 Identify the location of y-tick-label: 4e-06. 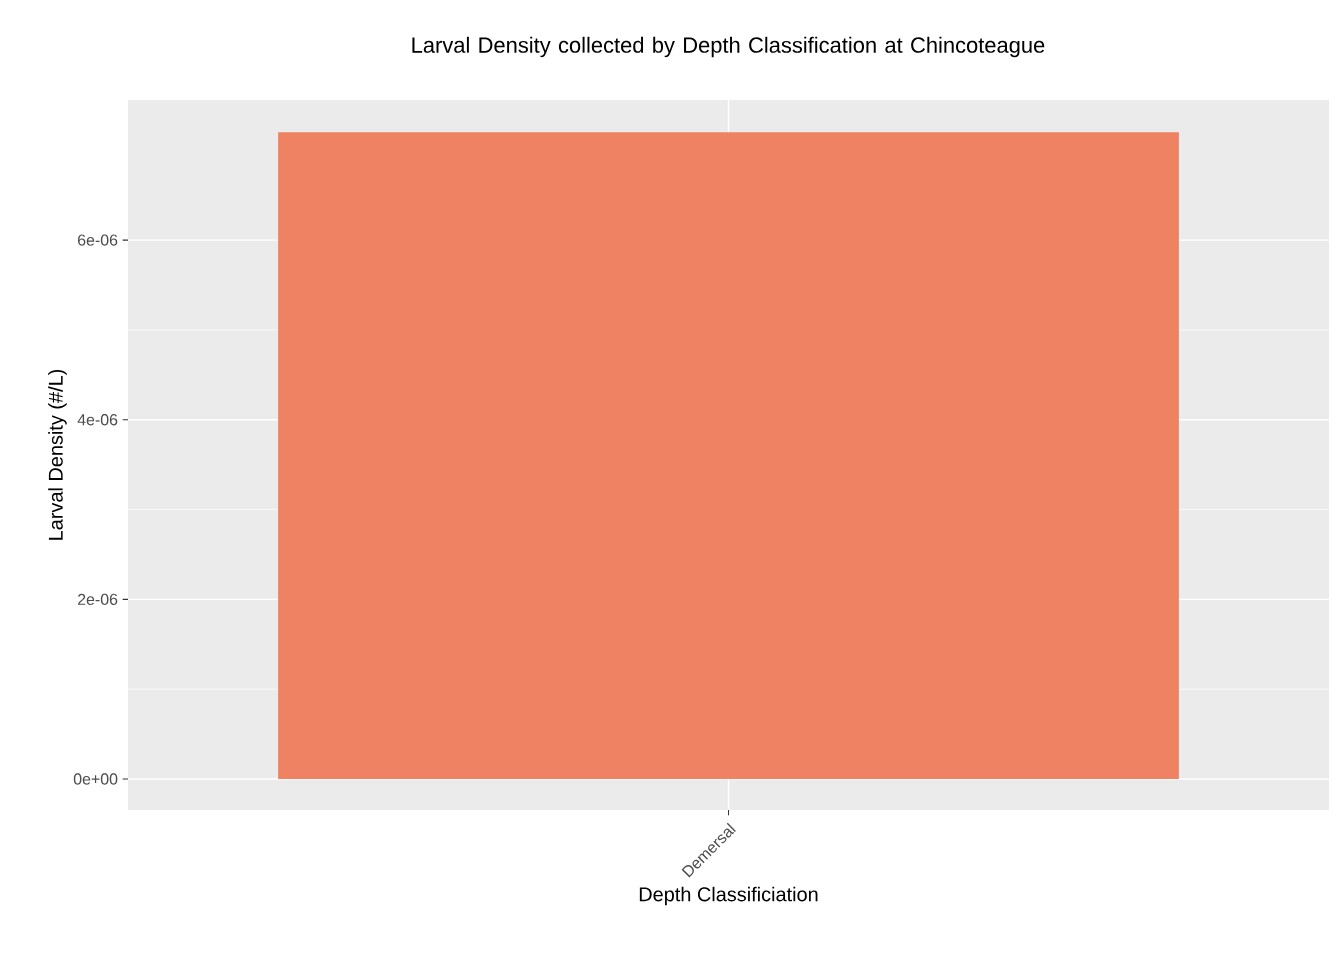
(97, 420).